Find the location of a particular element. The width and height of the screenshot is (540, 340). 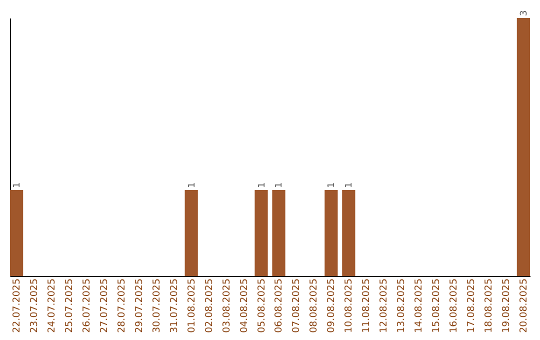

x-tick-label: 17.08.2025 is located at coordinates (472, 305).